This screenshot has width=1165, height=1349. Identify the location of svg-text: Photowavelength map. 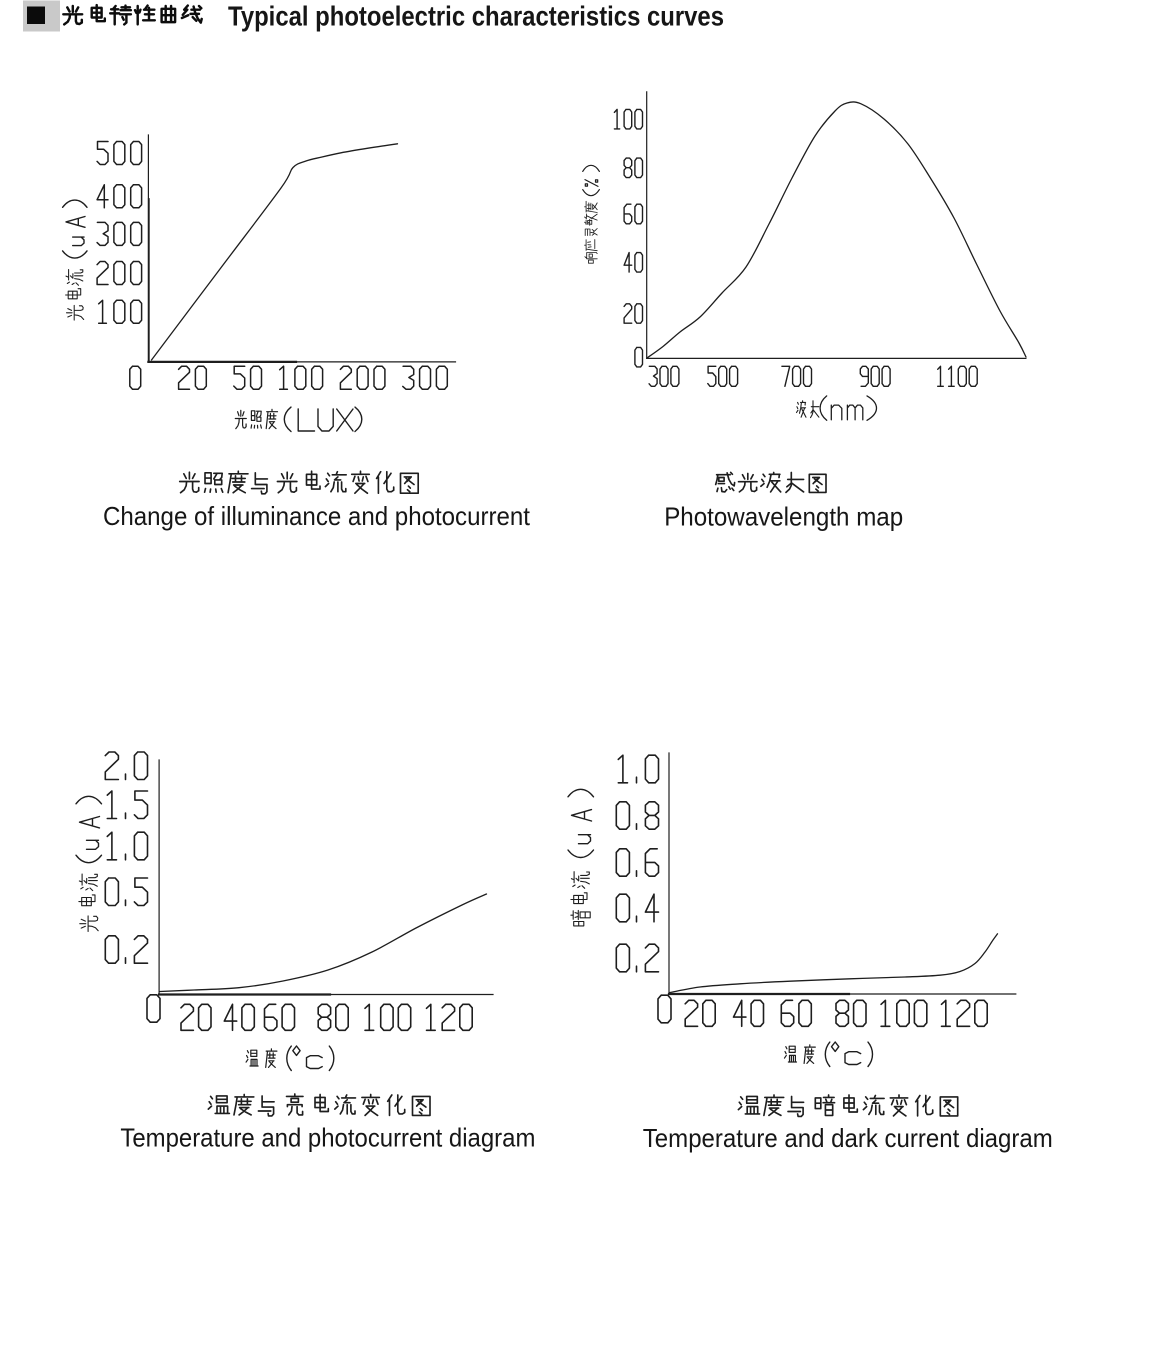
(783, 517).